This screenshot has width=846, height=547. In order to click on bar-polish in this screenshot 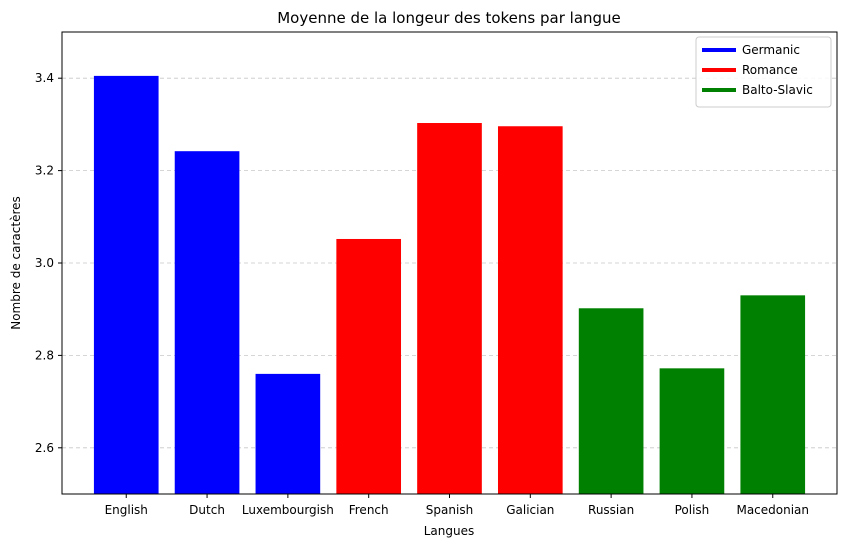, I will do `click(692, 431)`.